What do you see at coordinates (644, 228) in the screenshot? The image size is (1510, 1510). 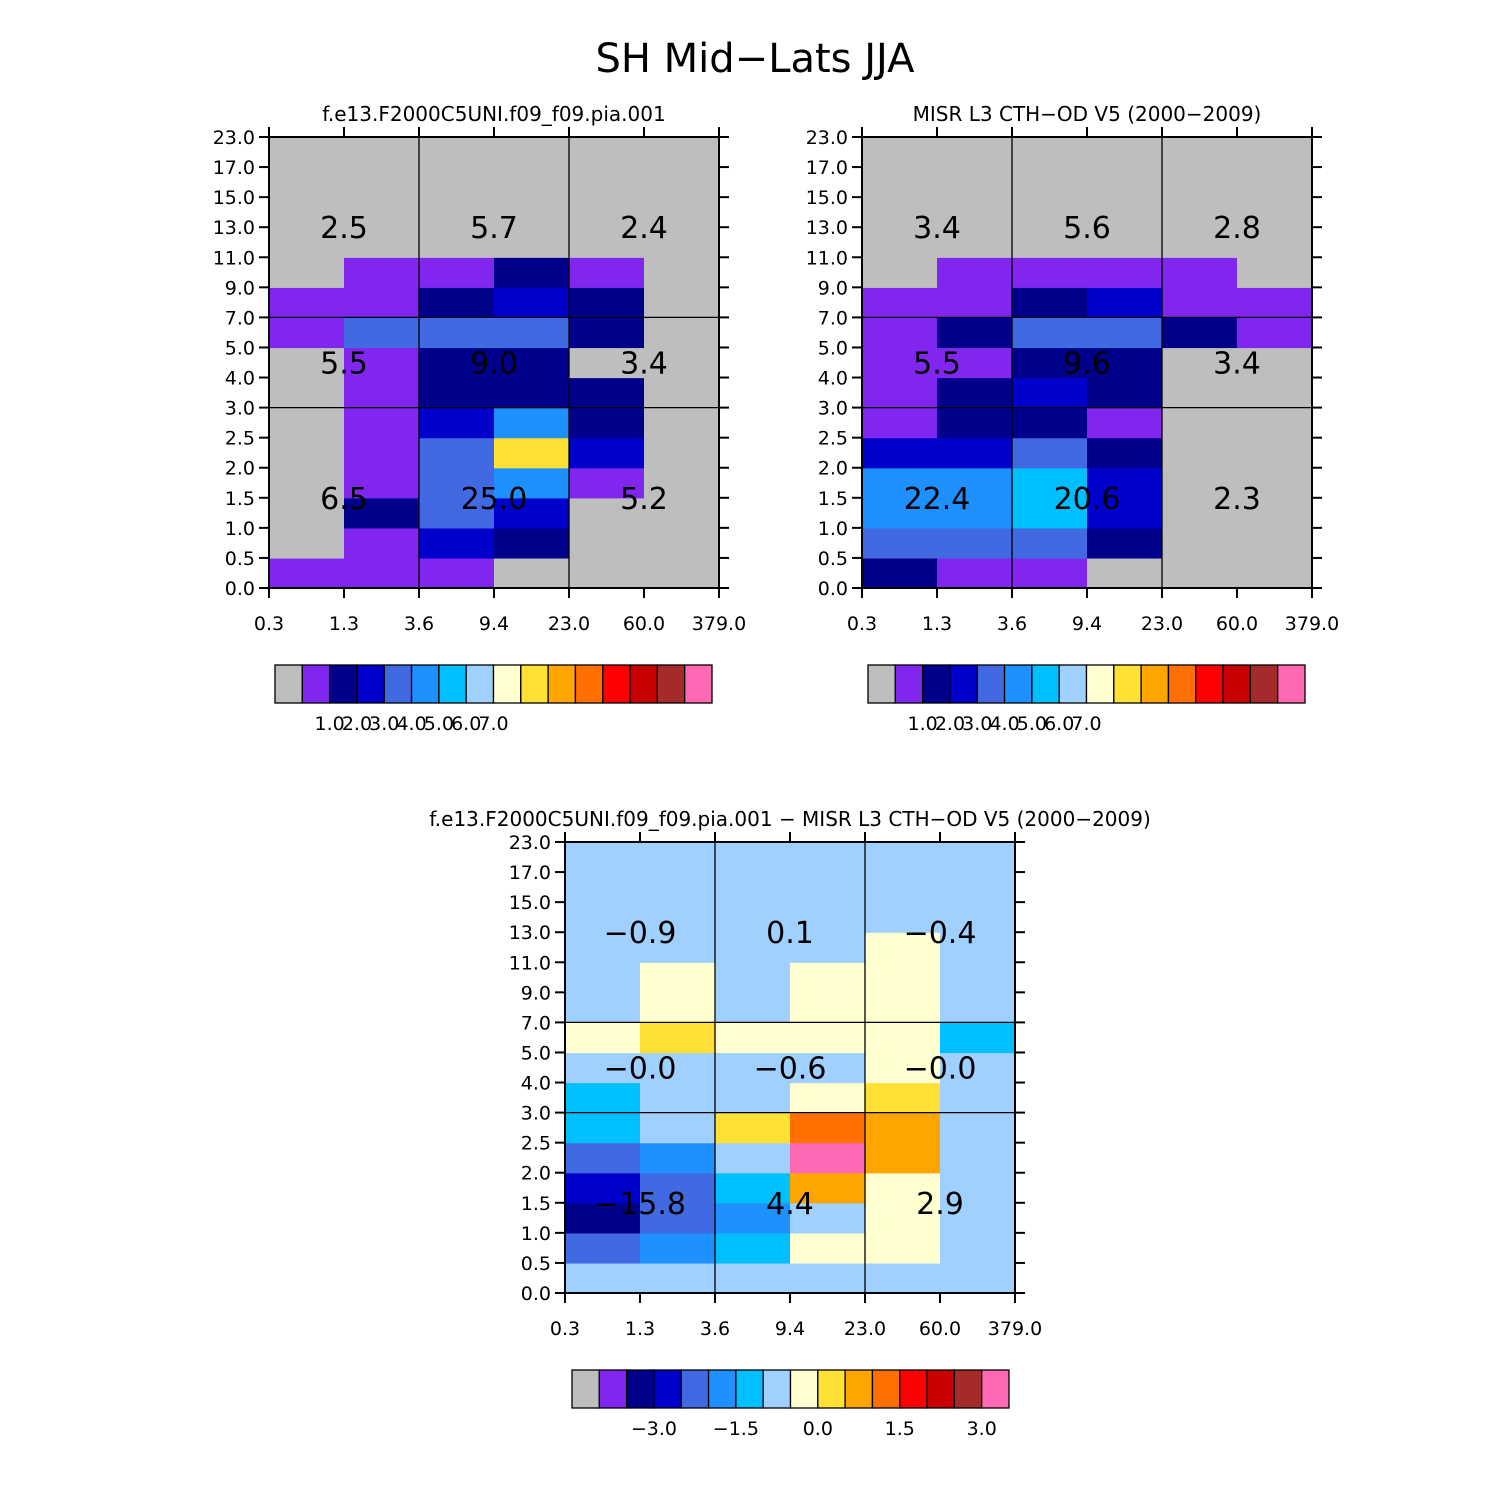 I see `region-total-label: 2.4` at bounding box center [644, 228].